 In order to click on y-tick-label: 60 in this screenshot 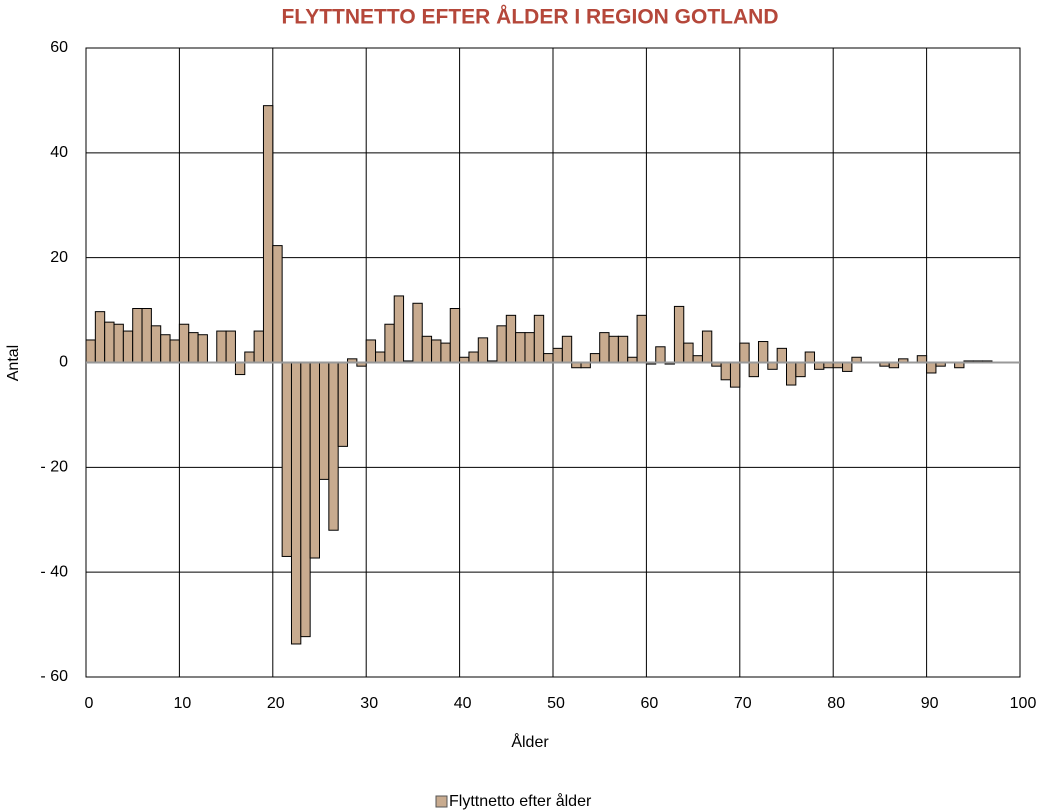, I will do `click(59, 47)`.